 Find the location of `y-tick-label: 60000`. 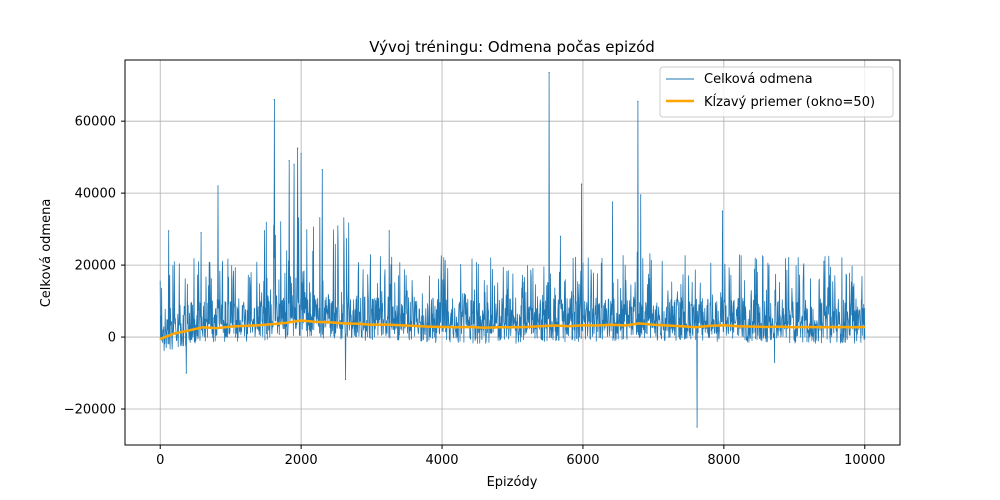

y-tick-label: 60000 is located at coordinates (95, 122).